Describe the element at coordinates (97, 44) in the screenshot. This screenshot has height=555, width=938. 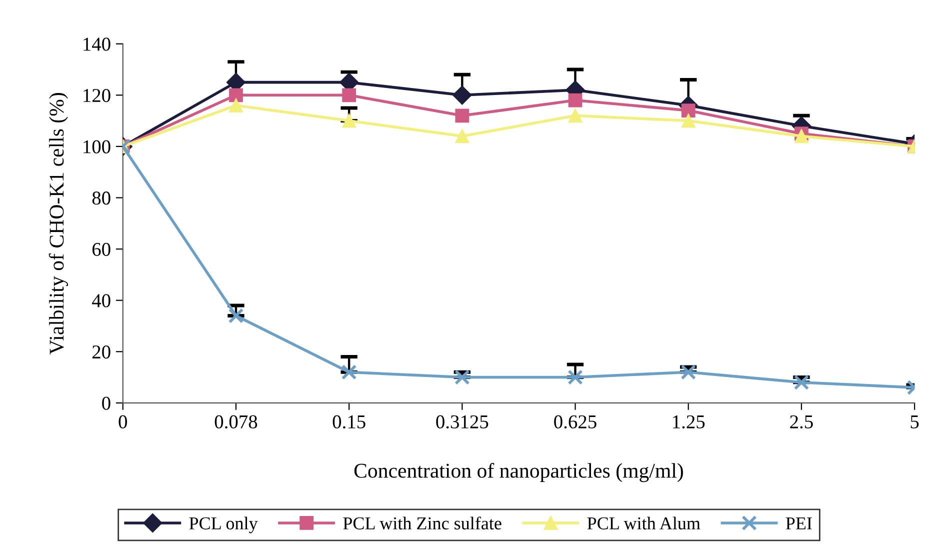
I see `y-tick-label: 140` at that location.